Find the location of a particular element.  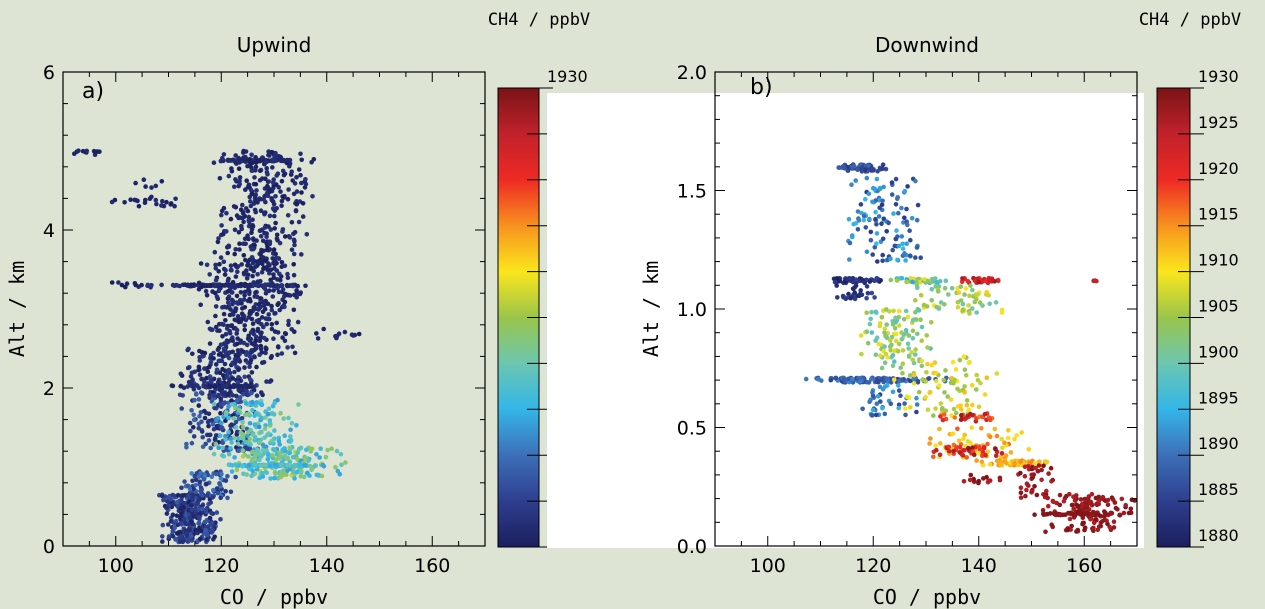

y-tick-label: 2.0 is located at coordinates (692, 73).